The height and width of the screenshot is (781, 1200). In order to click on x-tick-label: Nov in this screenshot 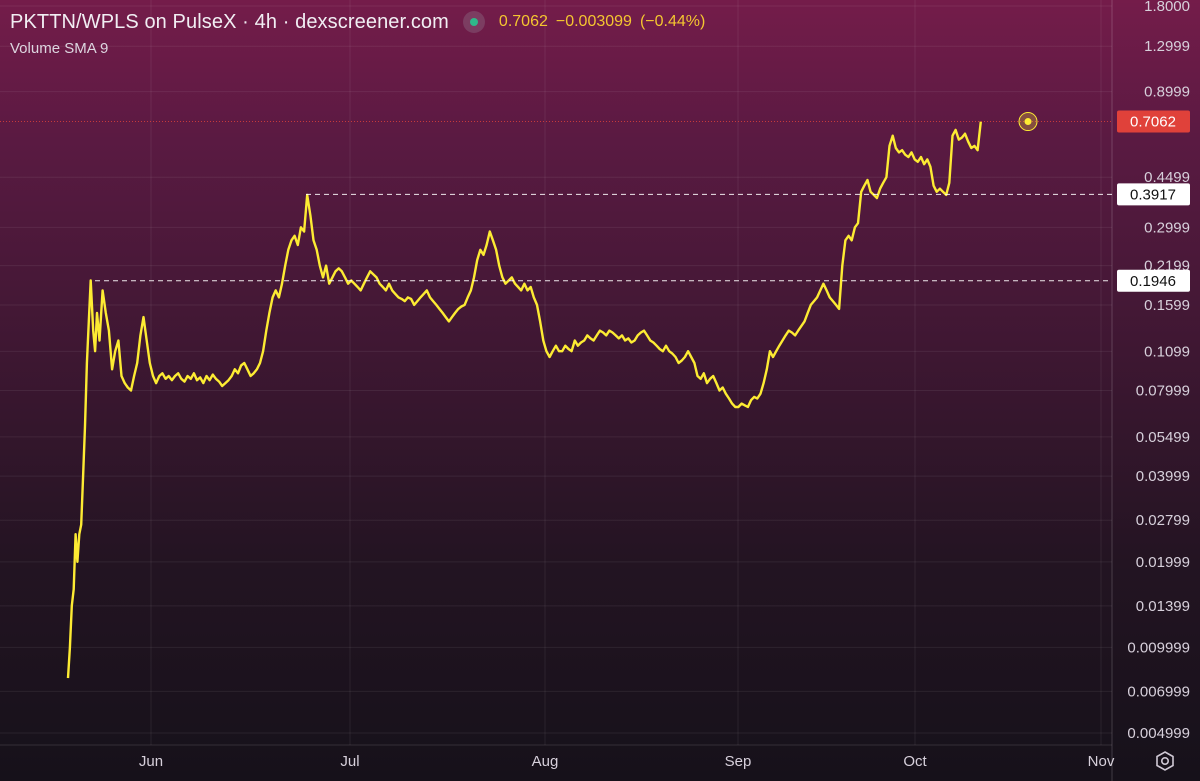, I will do `click(1101, 761)`.